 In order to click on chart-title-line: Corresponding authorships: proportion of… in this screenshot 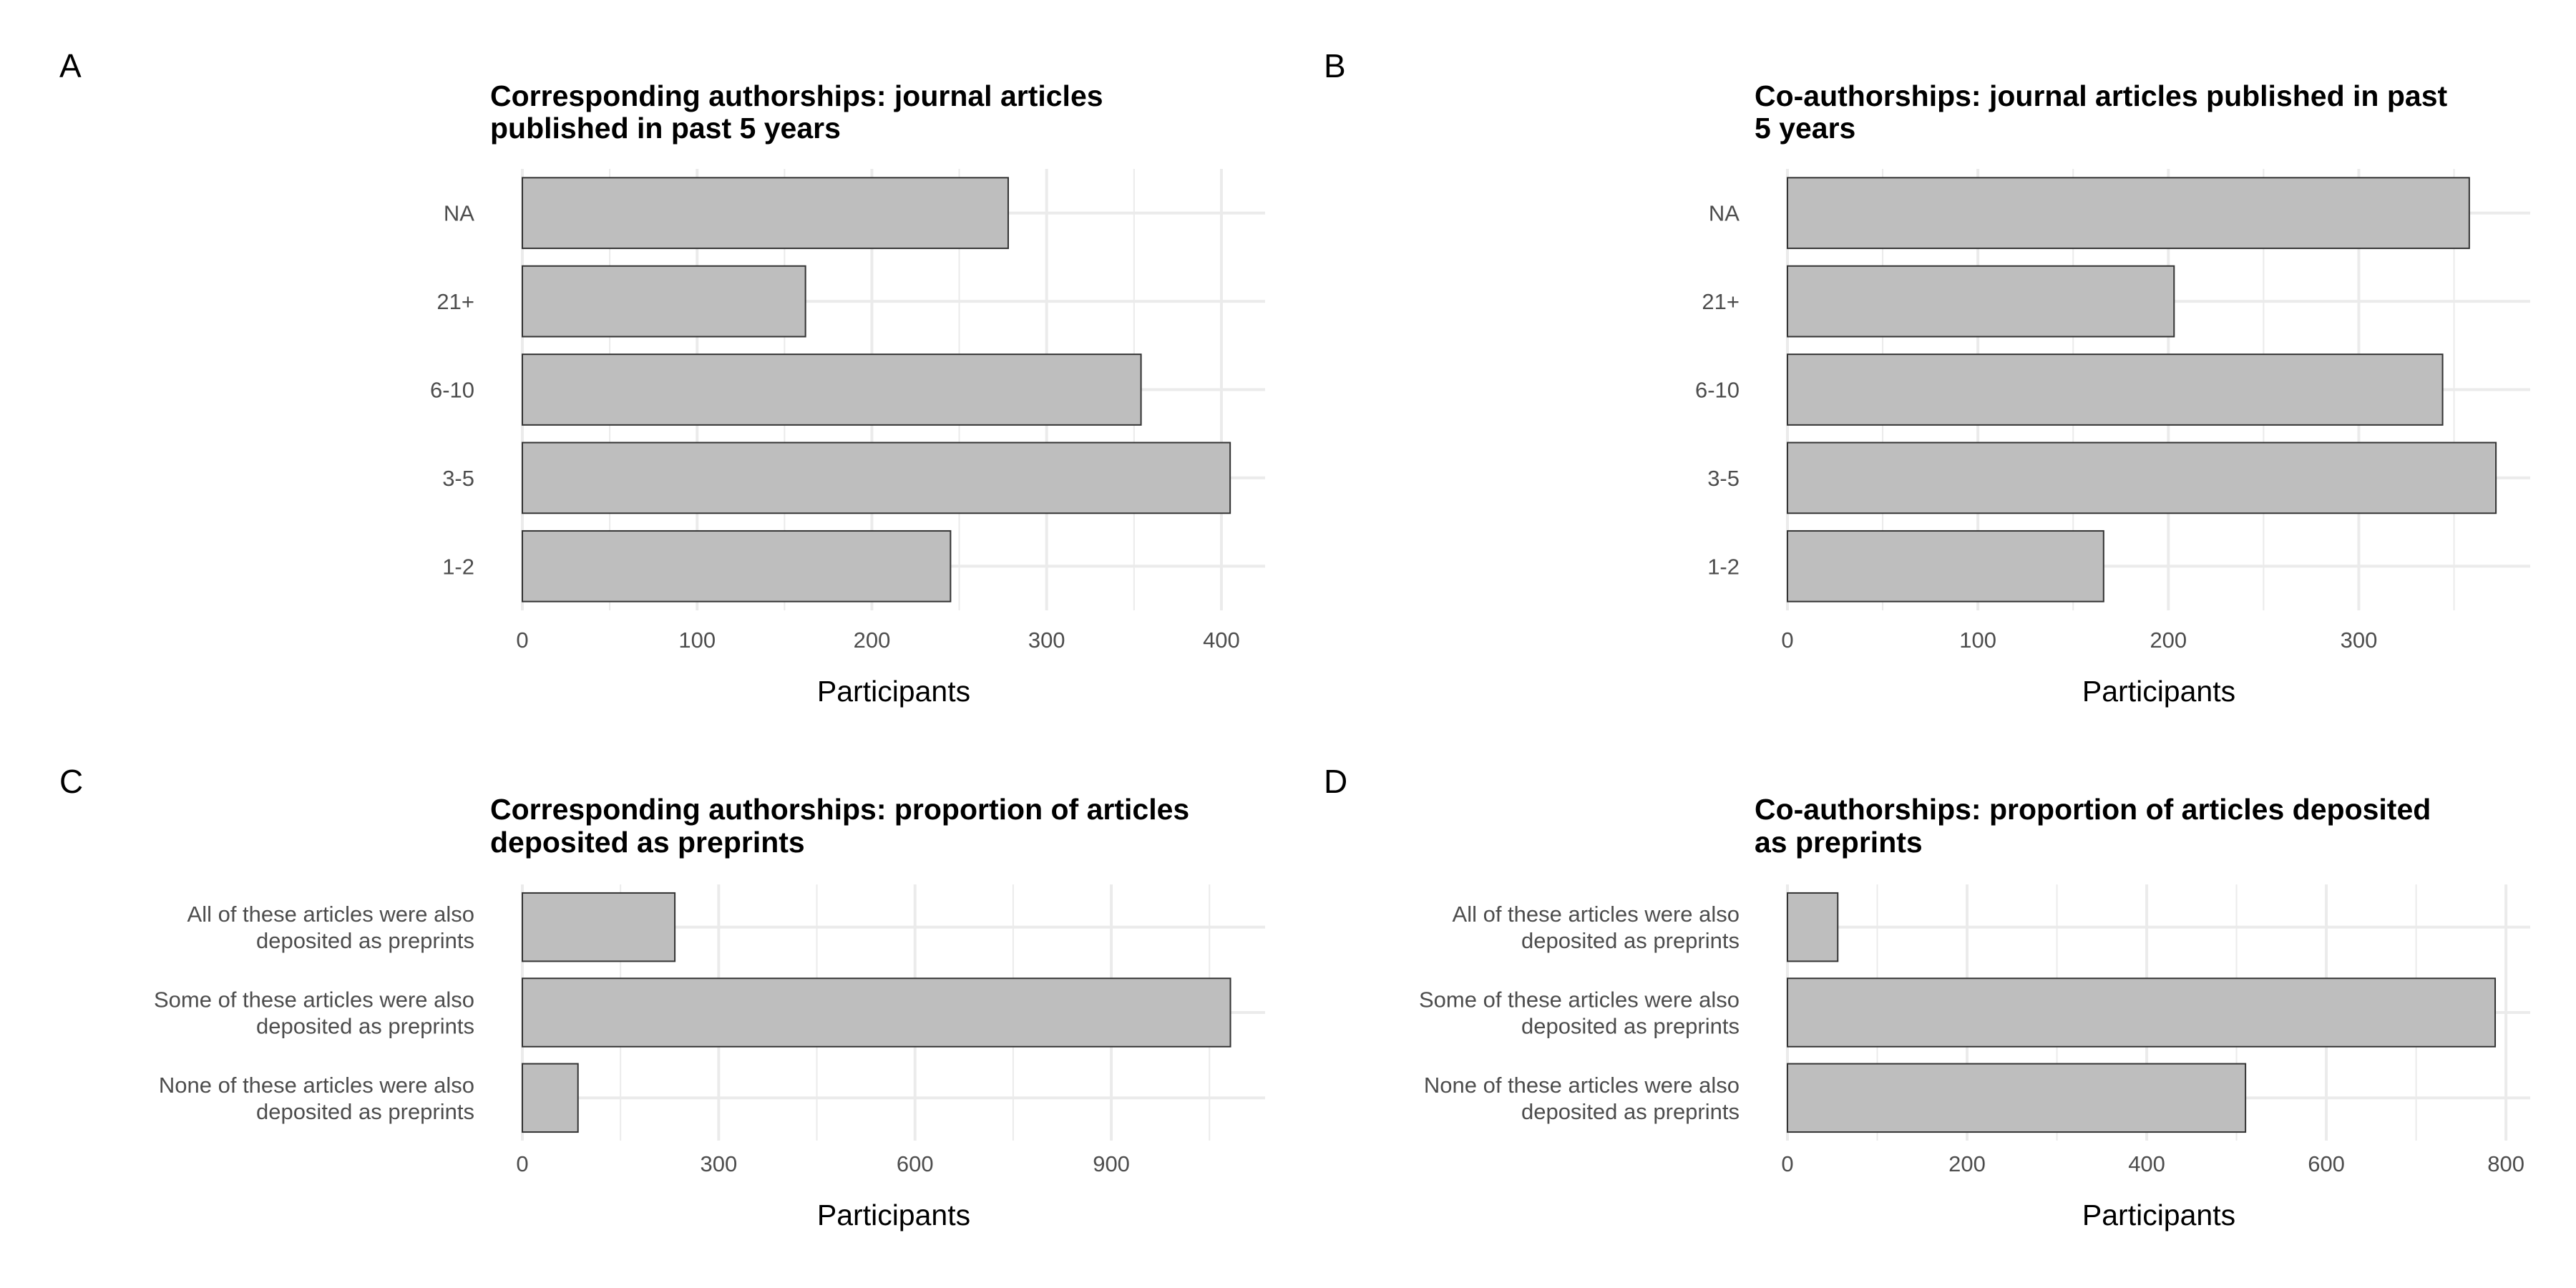, I will do `click(839, 809)`.